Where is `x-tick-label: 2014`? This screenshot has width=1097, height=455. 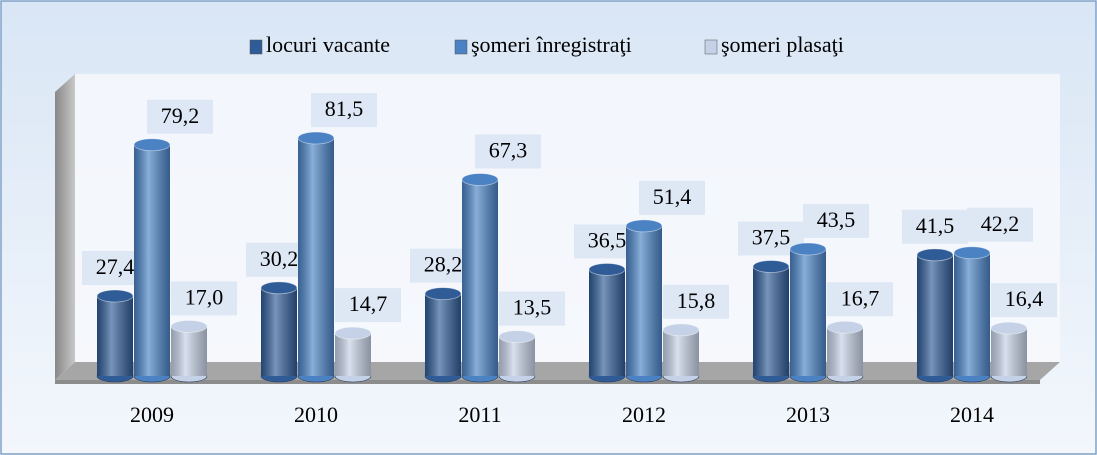 x-tick-label: 2014 is located at coordinates (972, 414).